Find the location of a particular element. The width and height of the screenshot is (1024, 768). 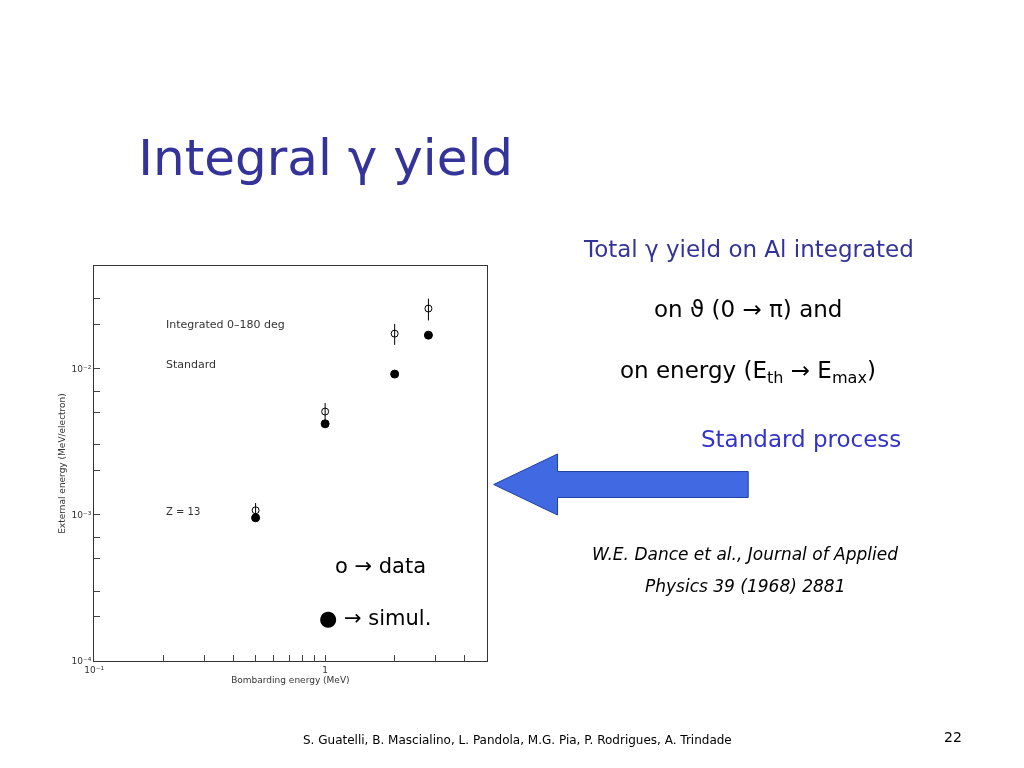

y-axis-title: External energy (MeV/electron) is located at coordinates (61, 463).